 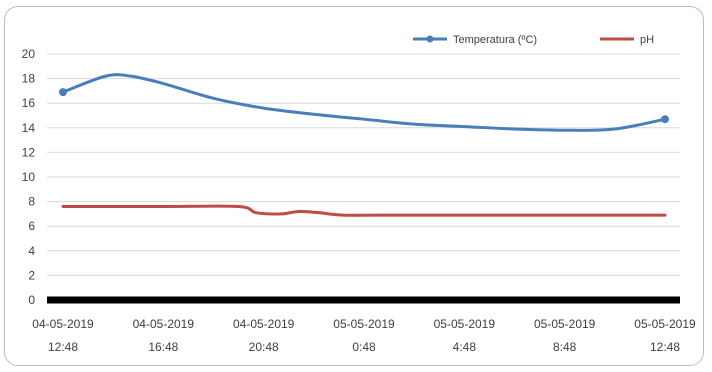 What do you see at coordinates (163, 347) in the screenshot?
I see `x-tick-label: 16:48` at bounding box center [163, 347].